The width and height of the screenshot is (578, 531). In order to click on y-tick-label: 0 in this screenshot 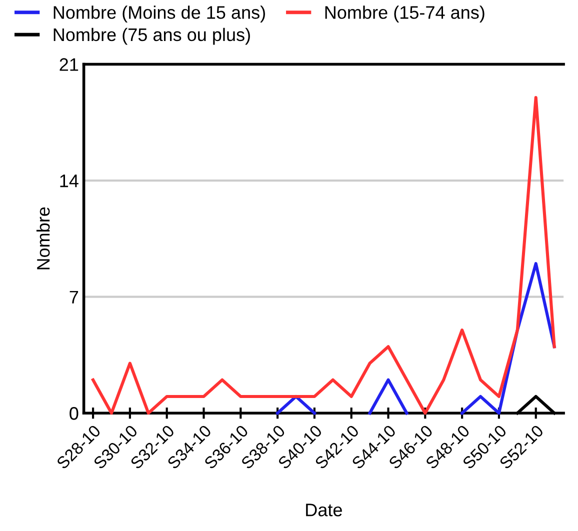, I will do `click(74, 413)`.